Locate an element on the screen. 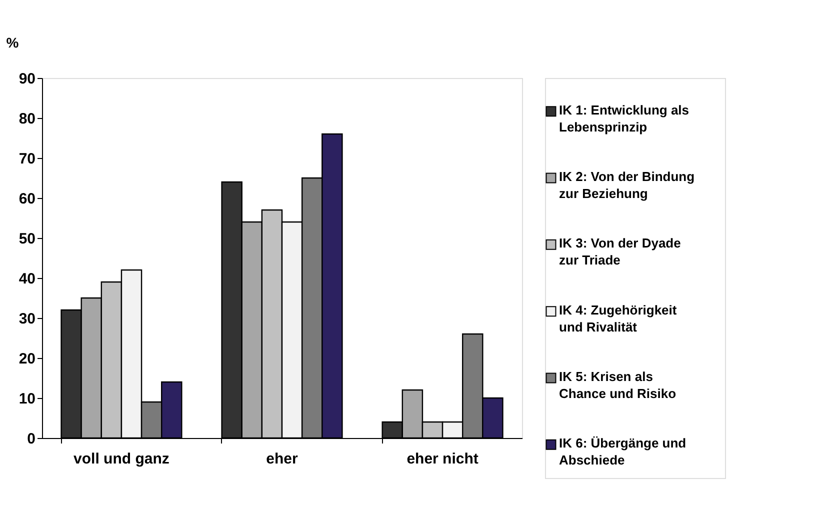 This screenshot has height=514, width=824. x-tick-label: eher is located at coordinates (282, 459).